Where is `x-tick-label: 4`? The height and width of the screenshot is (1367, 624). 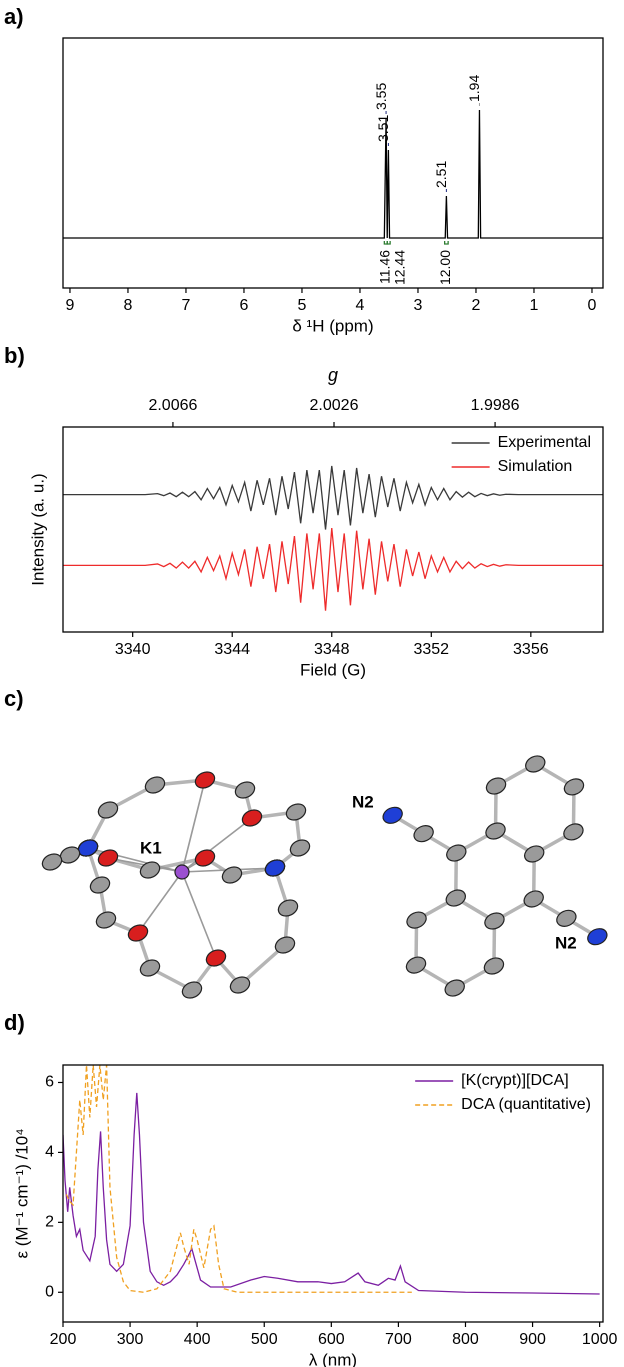
x-tick-label: 4 is located at coordinates (360, 305).